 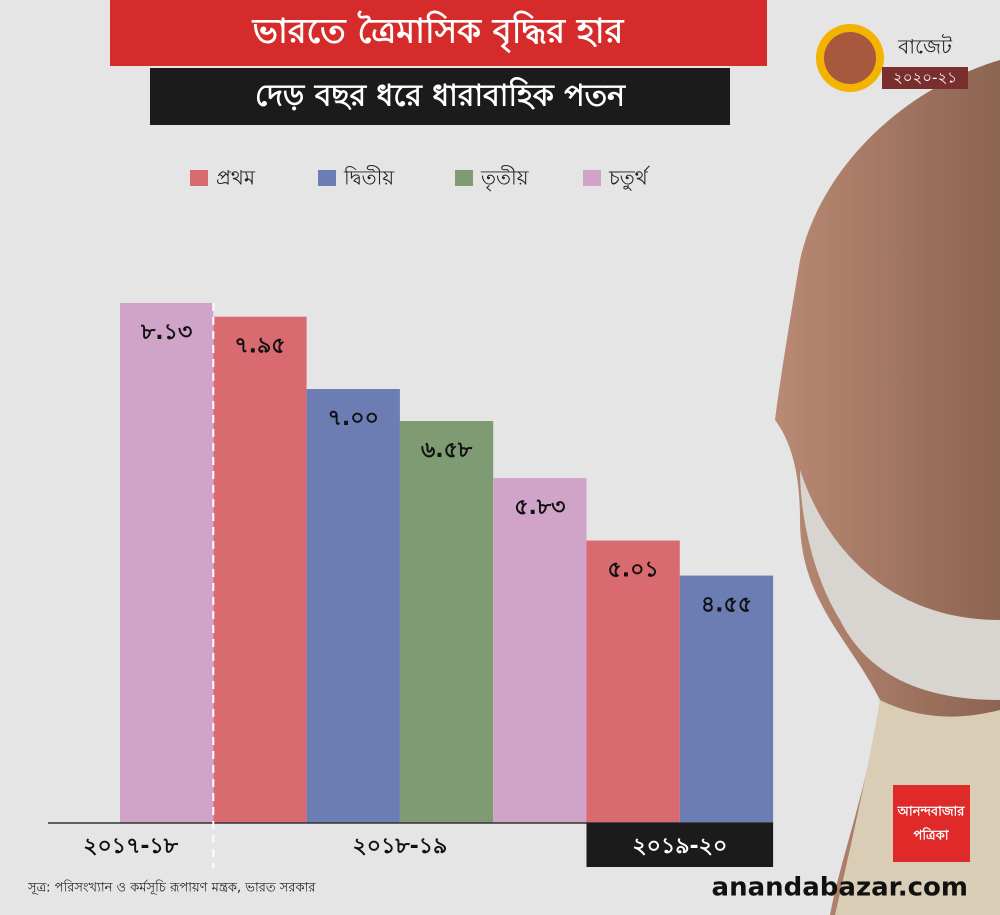 I want to click on value-label: ৭.৯৫, so click(x=259, y=346).